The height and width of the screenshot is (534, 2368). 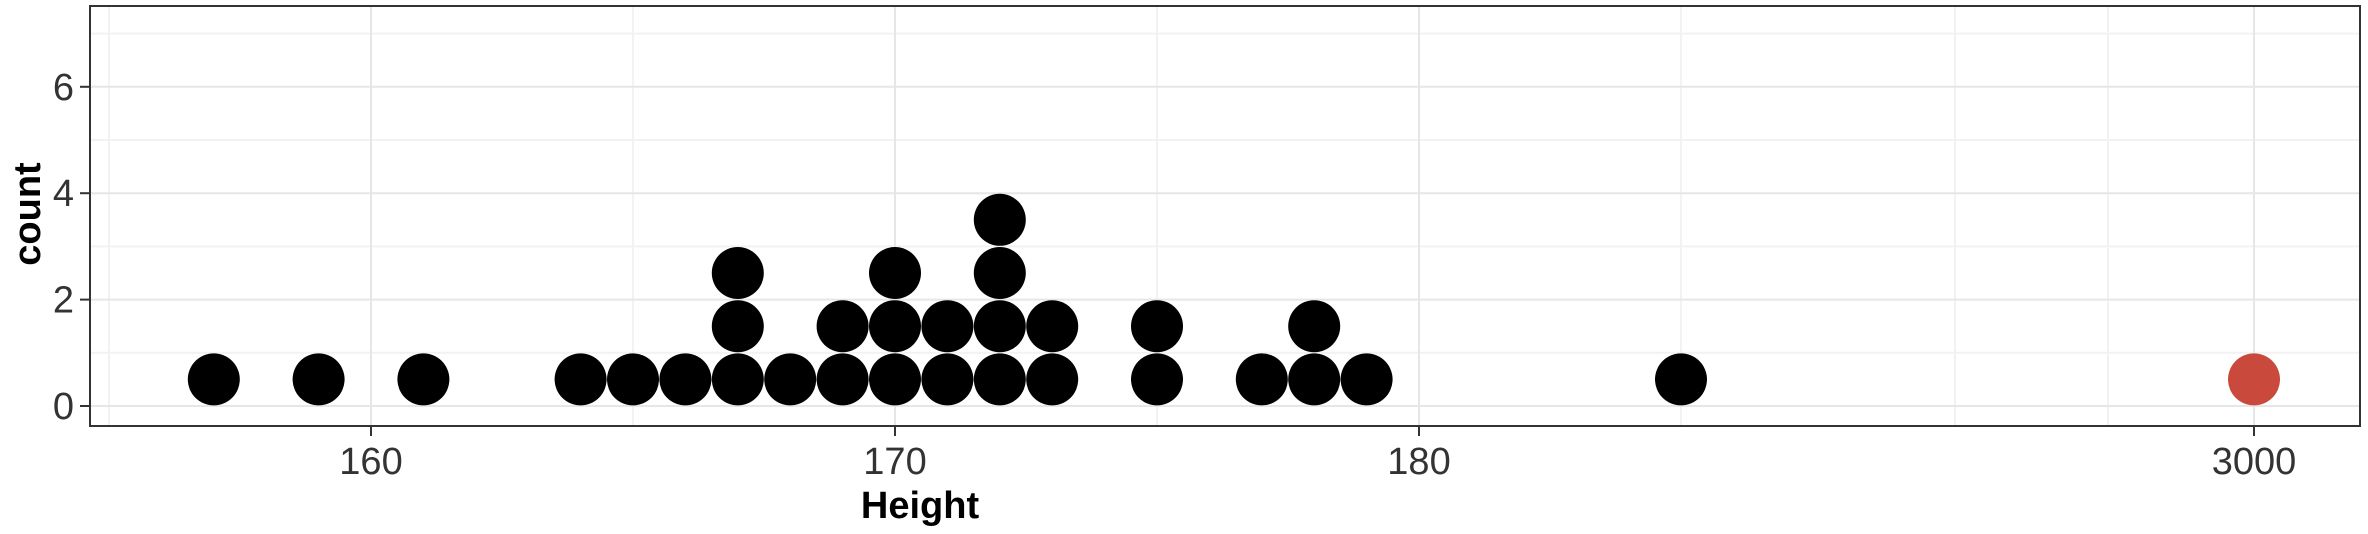 I want to click on y-tick-label: 0, so click(x=63, y=407).